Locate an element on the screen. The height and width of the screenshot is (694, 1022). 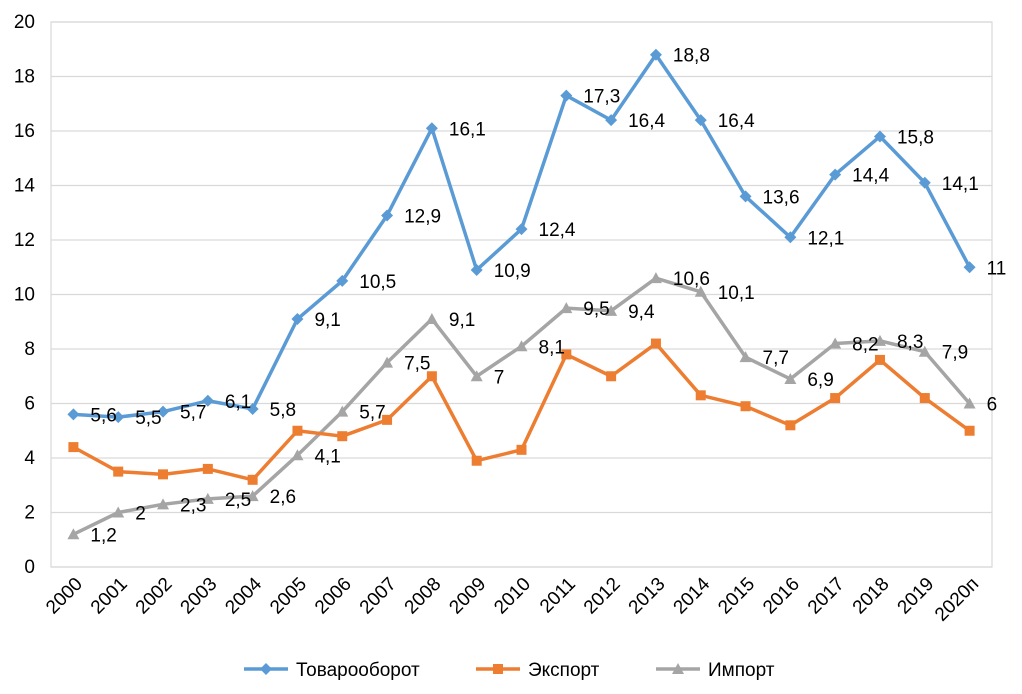
data-label: 2,3 is located at coordinates (193, 505).